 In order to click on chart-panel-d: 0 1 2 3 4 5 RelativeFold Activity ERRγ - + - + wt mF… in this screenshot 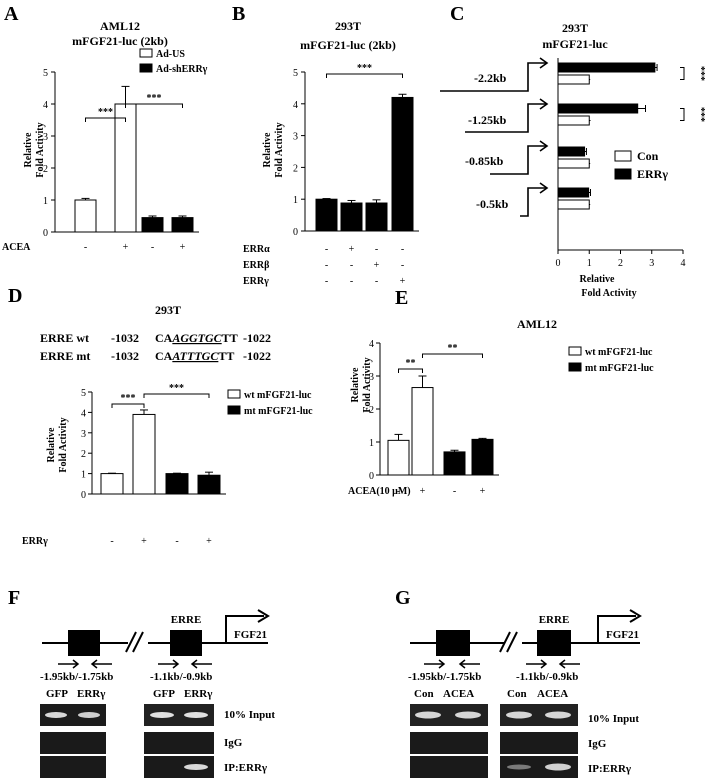, I will do `click(167, 465)`.